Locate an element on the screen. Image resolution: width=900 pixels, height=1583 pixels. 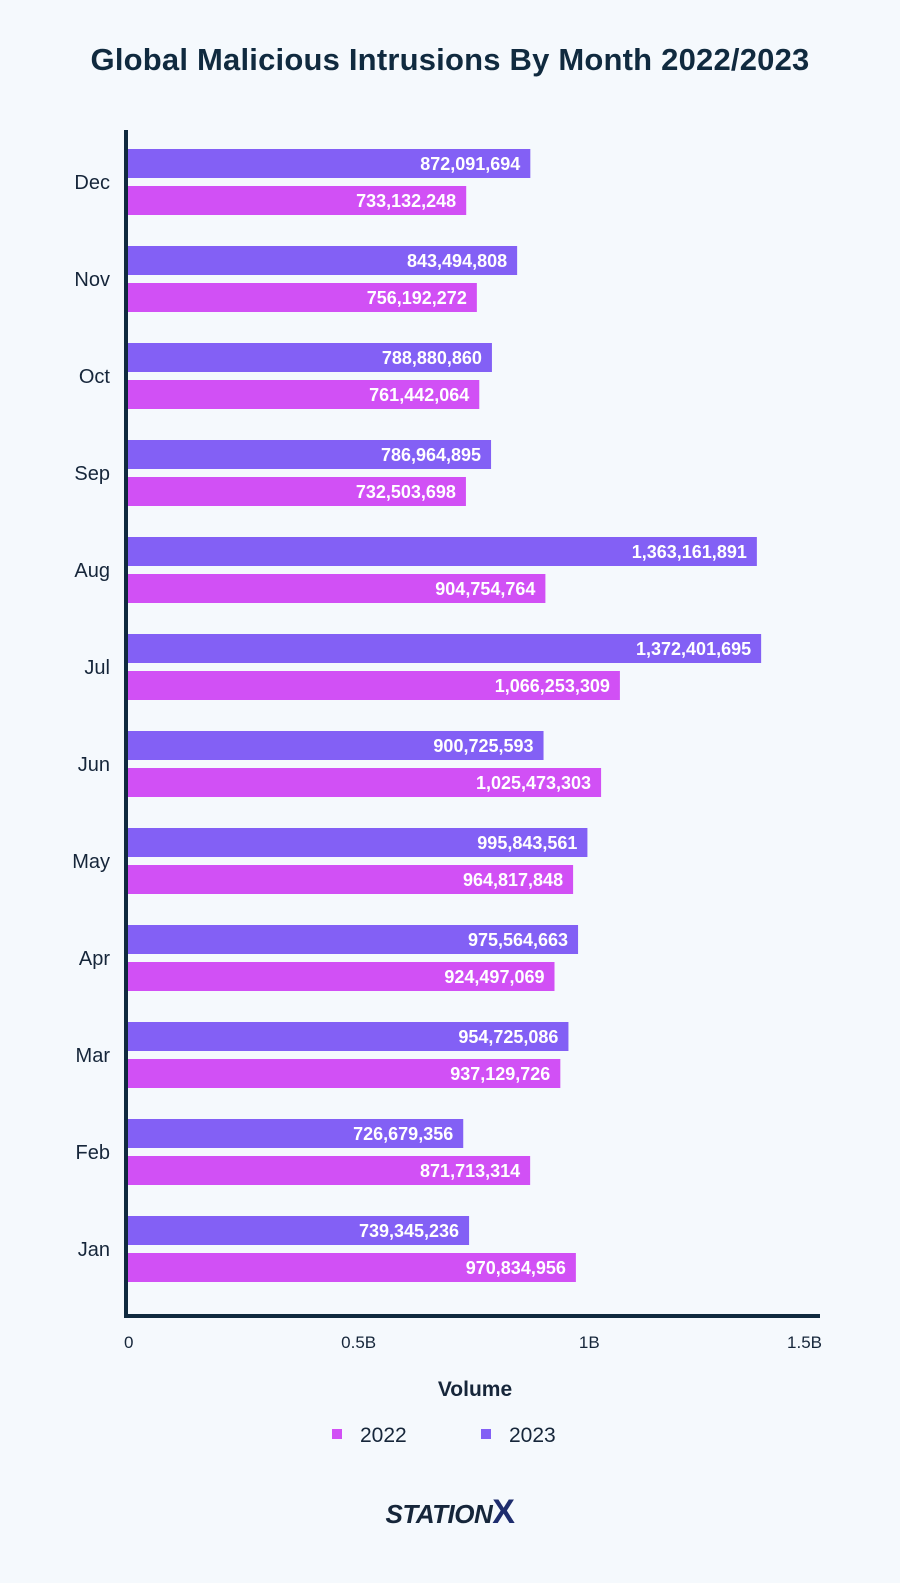
bar-value-label: 872,091,694 is located at coordinates (470, 164).